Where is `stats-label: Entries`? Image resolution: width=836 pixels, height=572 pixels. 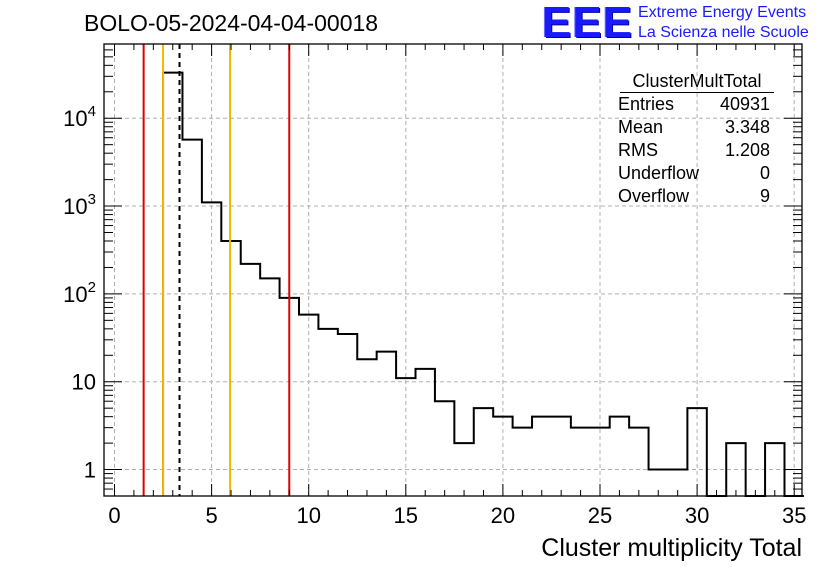 stats-label: Entries is located at coordinates (646, 104).